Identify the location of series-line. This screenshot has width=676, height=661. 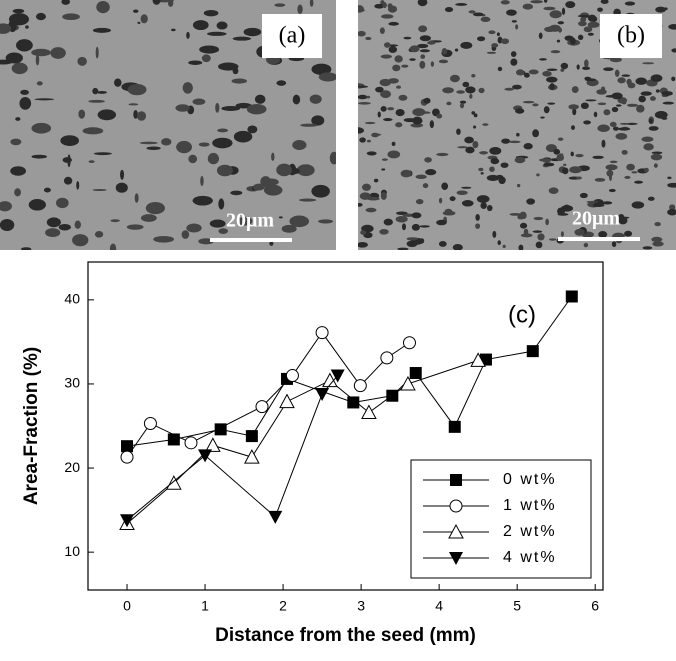
(232, 448).